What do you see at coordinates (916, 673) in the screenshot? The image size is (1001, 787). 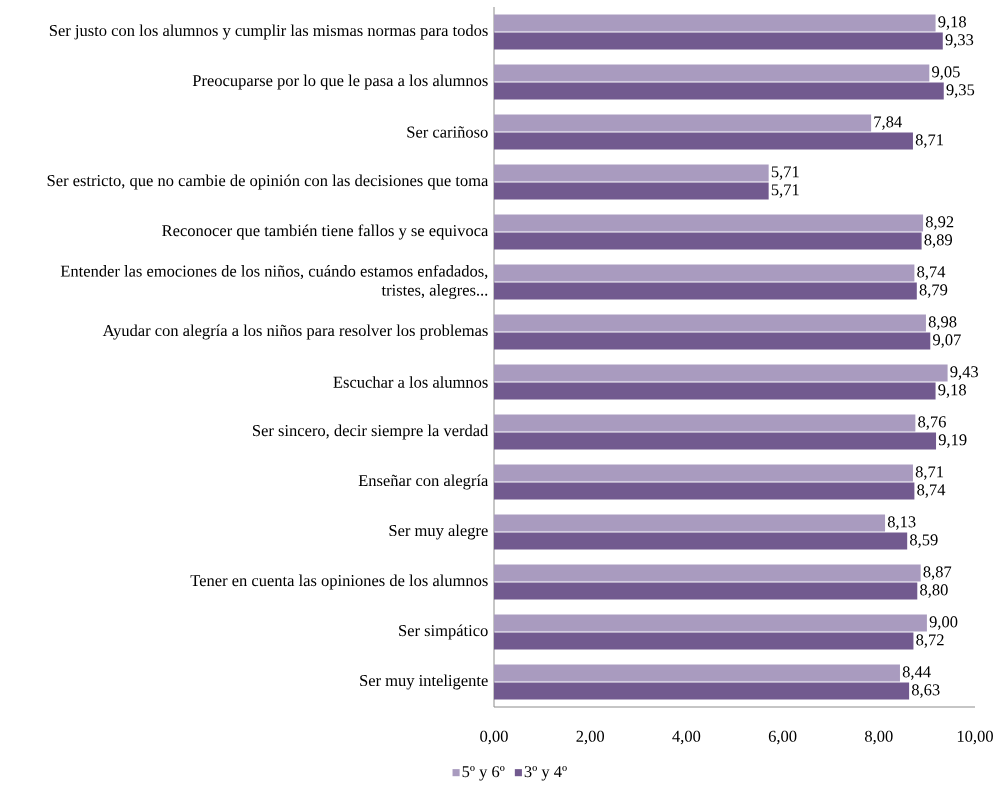 I see `data-label: 8,44` at bounding box center [916, 673].